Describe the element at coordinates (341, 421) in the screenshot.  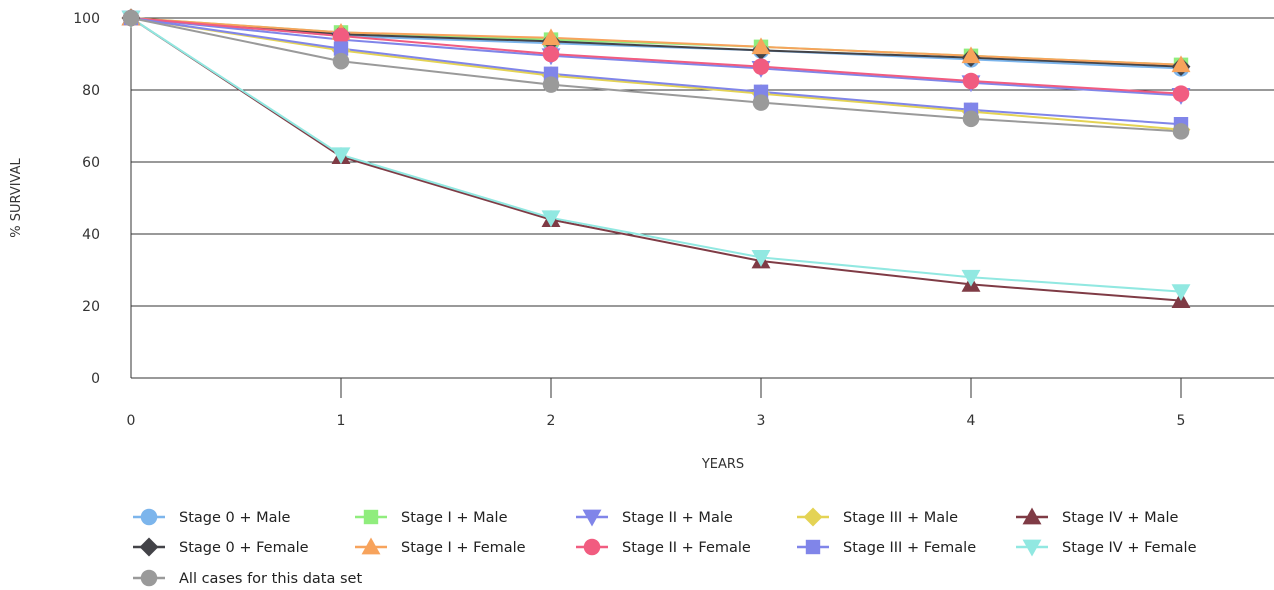
I see `x-tick-label: 1` at that location.